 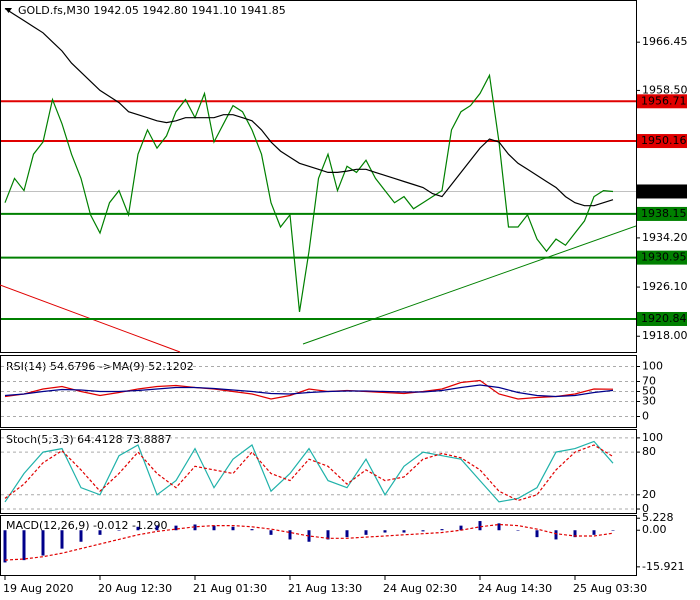 I want to click on level-label: 1930.95, so click(x=664, y=257).